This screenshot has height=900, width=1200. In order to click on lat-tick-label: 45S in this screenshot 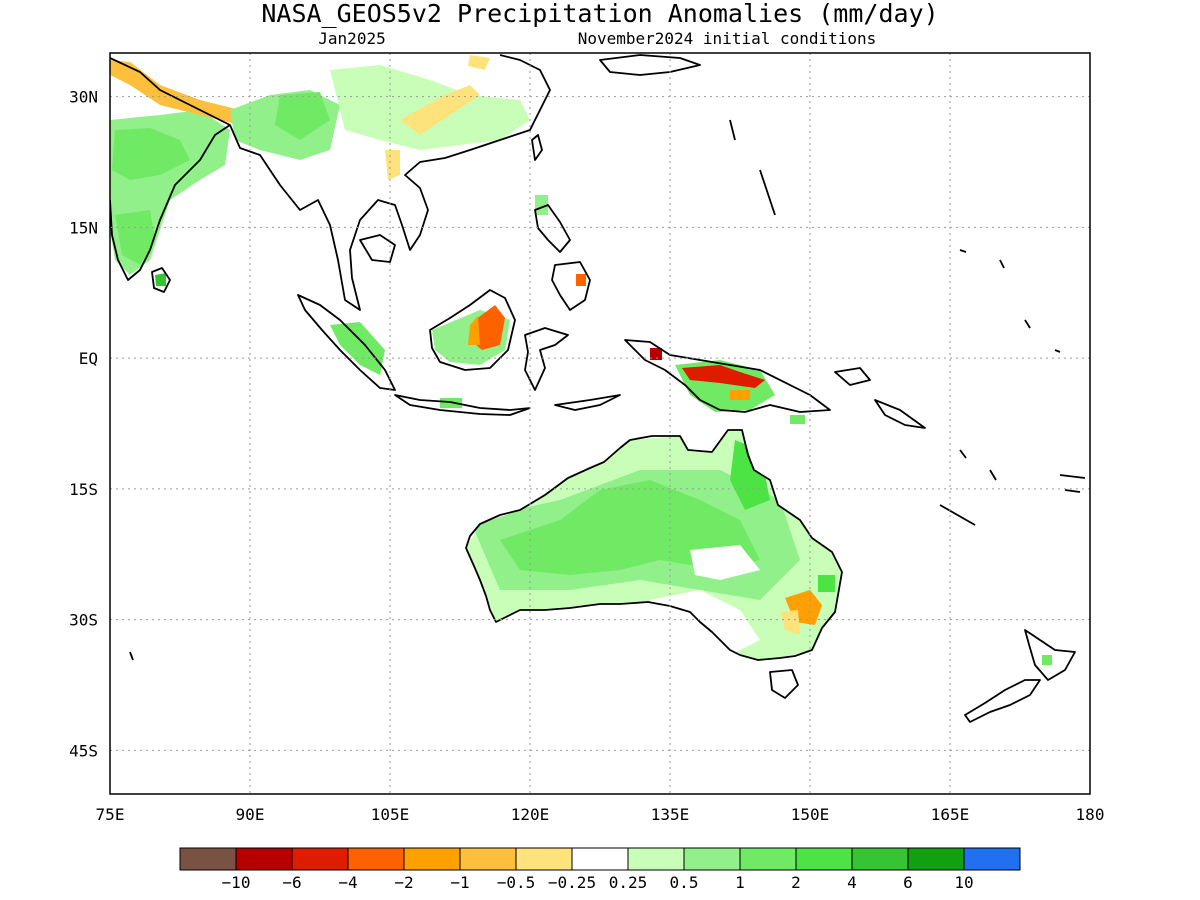, I will do `click(83, 750)`.